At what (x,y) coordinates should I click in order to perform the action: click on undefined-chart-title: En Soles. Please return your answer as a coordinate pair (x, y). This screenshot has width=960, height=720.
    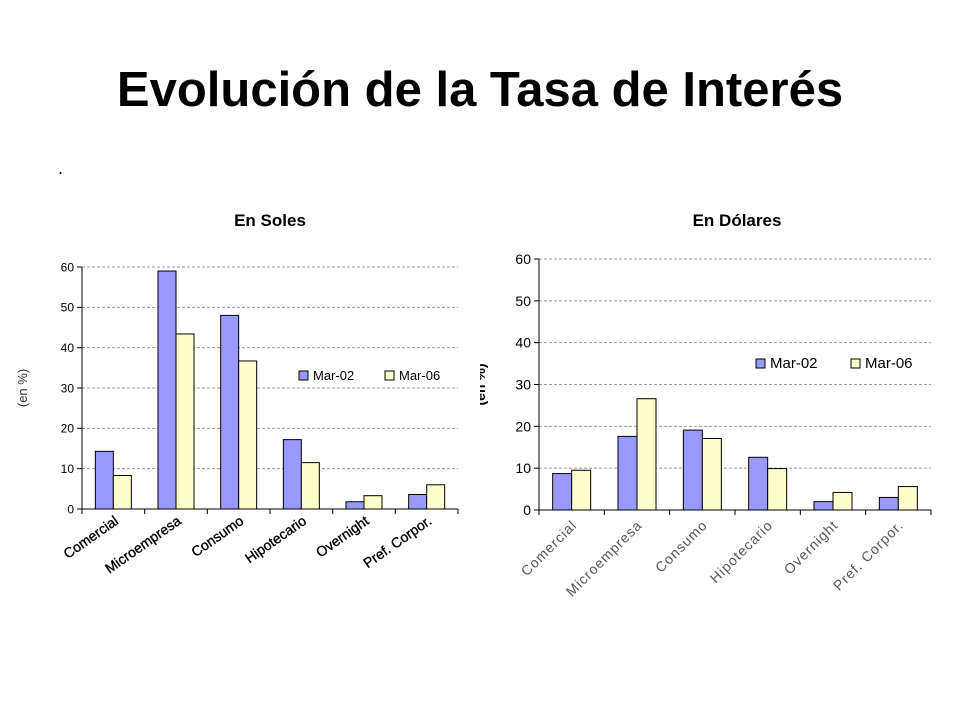
    Looking at the image, I should click on (270, 220).